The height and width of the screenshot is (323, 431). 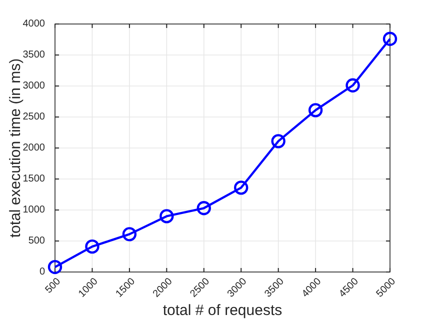 I want to click on y-tick-label: 3500, so click(x=34, y=55).